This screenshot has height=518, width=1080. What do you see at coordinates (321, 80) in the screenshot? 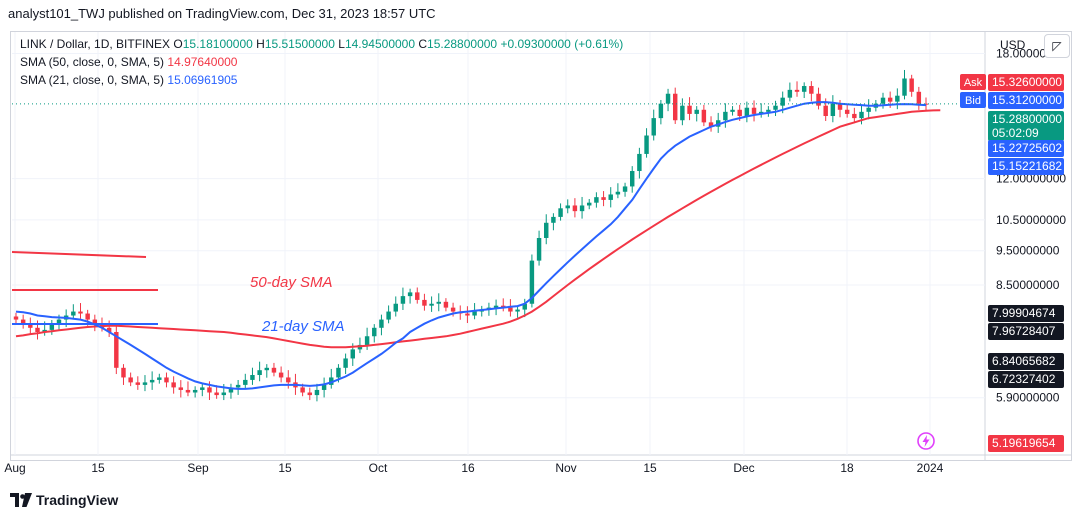
I see `sma21-row: SMA (21, close, 0, SMA, 5) 15.06961905` at bounding box center [321, 80].